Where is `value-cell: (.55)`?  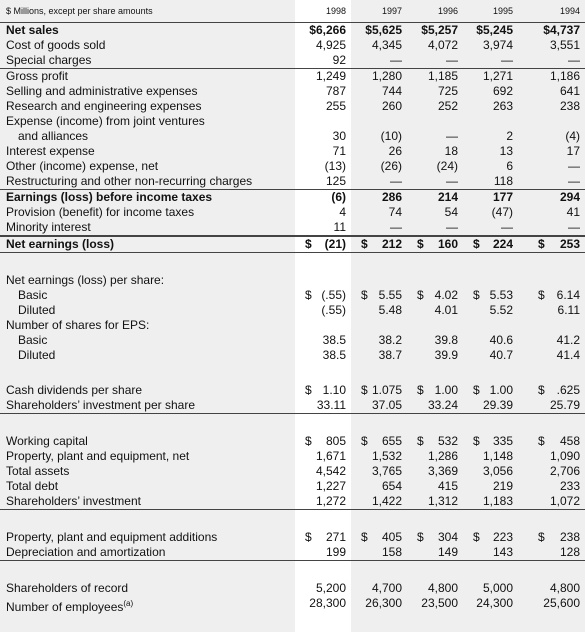
value-cell: (.55) is located at coordinates (323, 310).